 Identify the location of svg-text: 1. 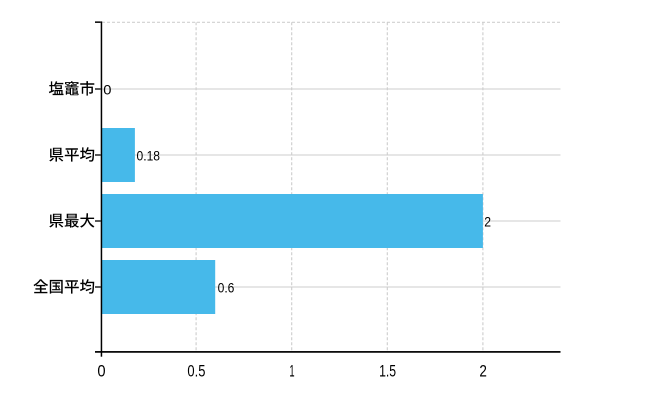
(291, 371).